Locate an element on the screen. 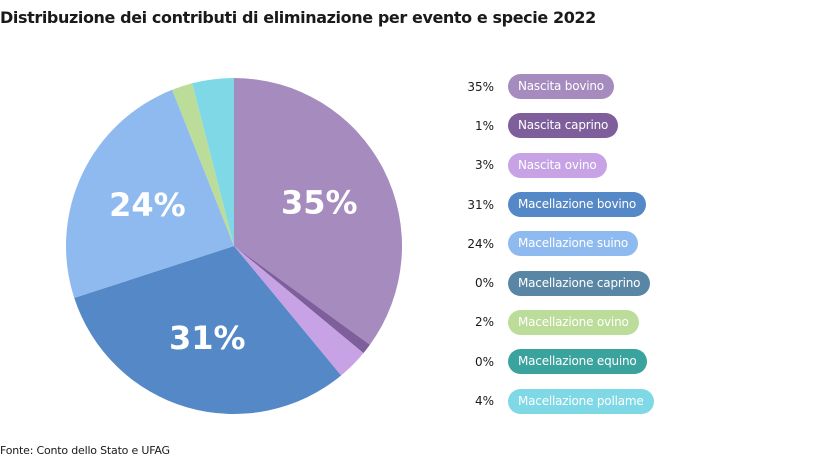 The width and height of the screenshot is (836, 468). slice-value-label: 35% is located at coordinates (319, 203).